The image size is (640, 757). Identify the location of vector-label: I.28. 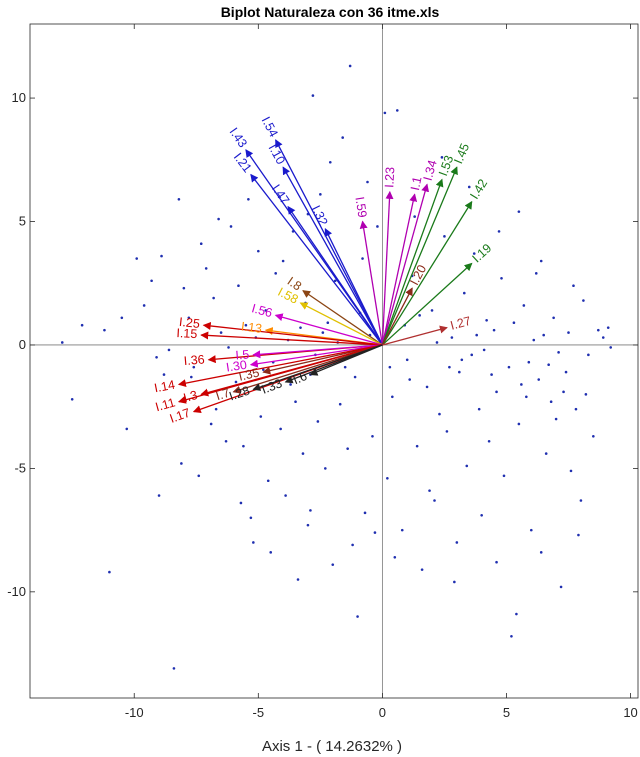
(239, 393).